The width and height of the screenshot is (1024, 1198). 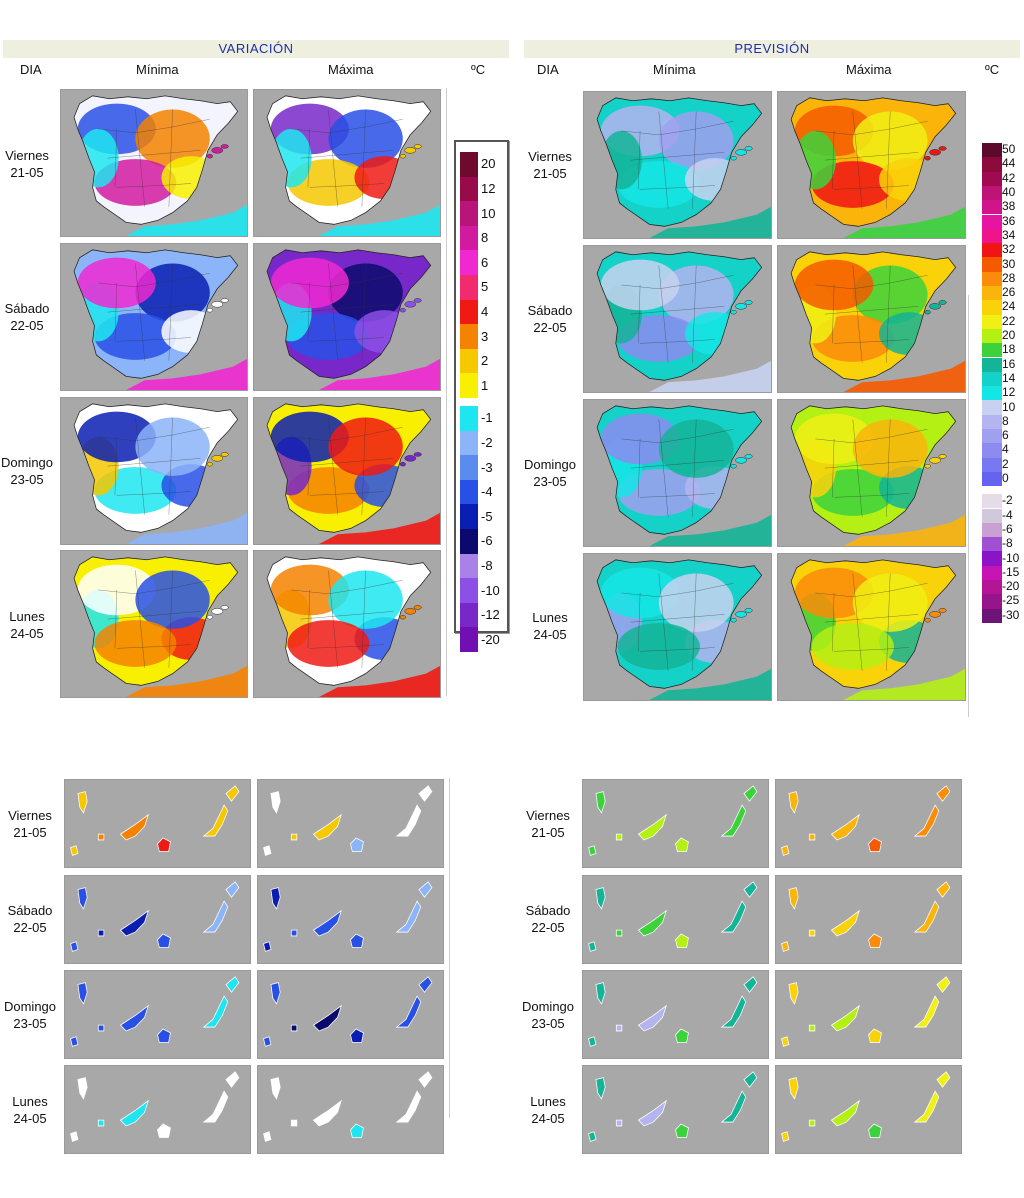 I want to click on canary-right-day-2: Sábado 22-05, so click(x=548, y=919).